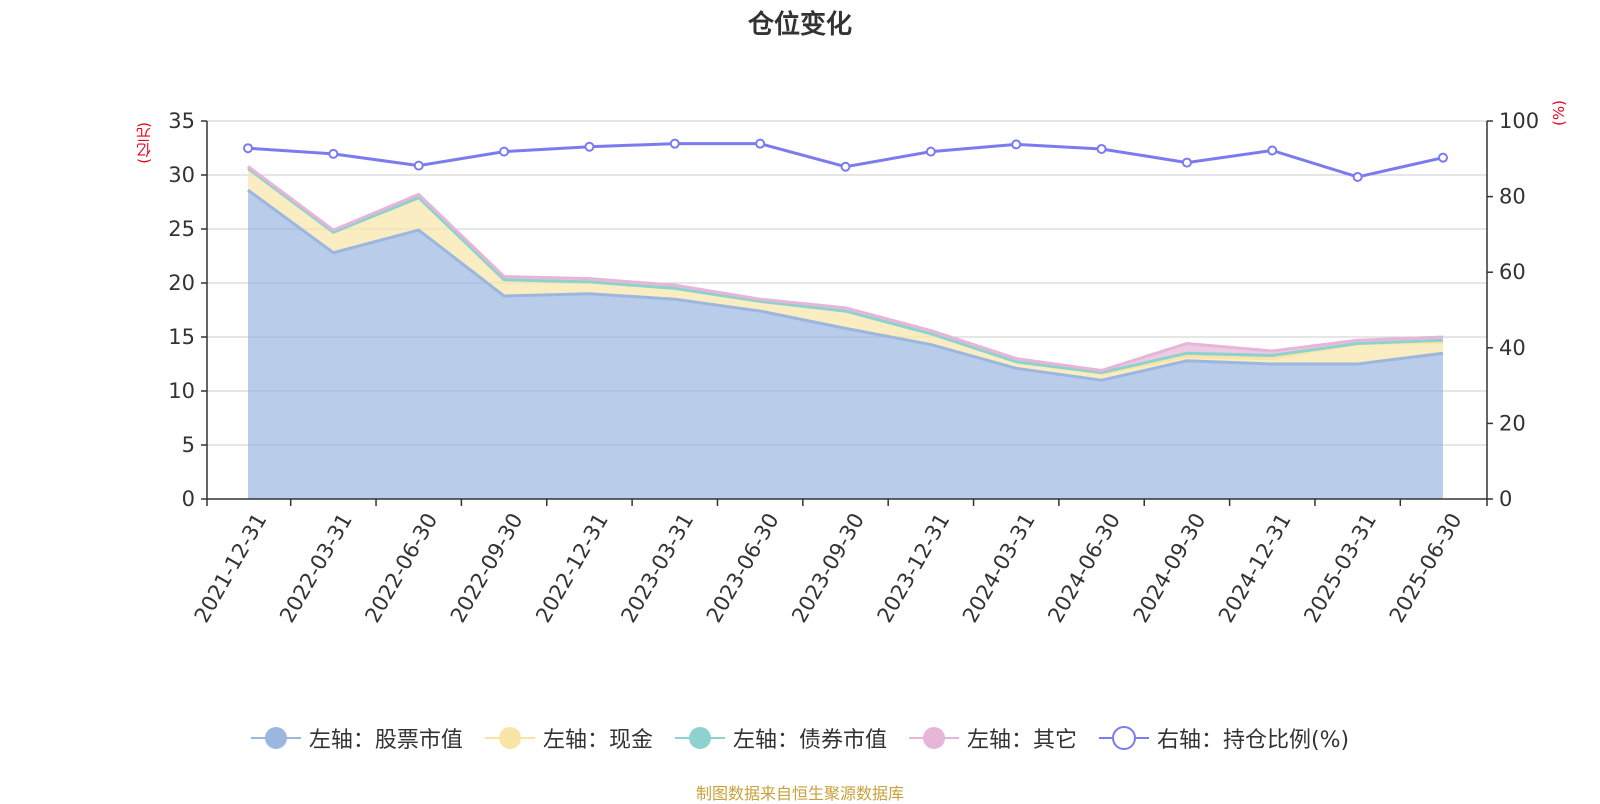  I want to click on x-tick-label: 2022-06-30, so click(401, 568).